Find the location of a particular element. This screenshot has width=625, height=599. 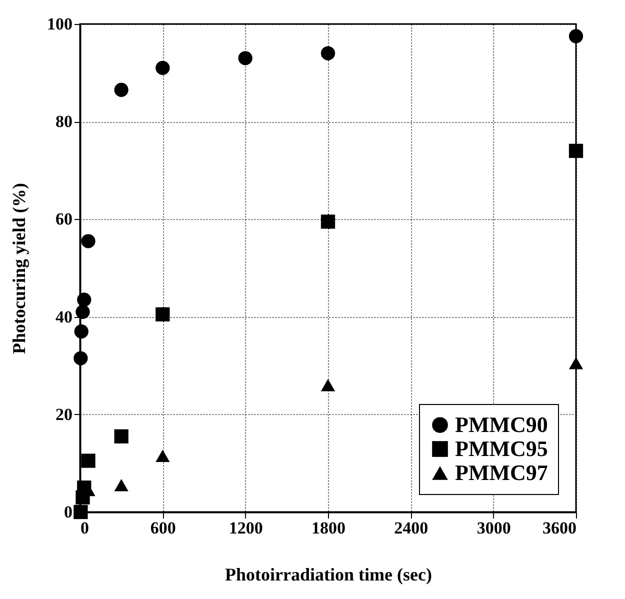

y-tick-label: 80 is located at coordinates (64, 122).